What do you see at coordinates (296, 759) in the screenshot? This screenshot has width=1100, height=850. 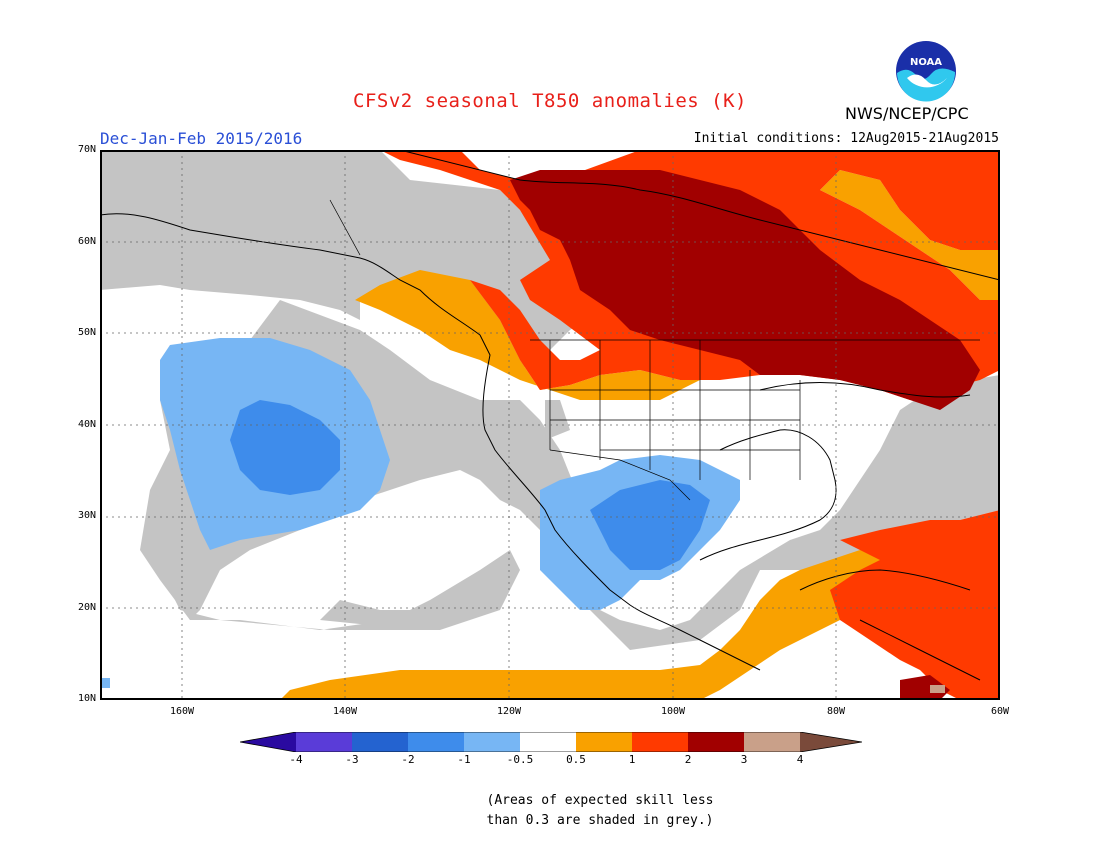 I see `colorbar-label: -4` at bounding box center [296, 759].